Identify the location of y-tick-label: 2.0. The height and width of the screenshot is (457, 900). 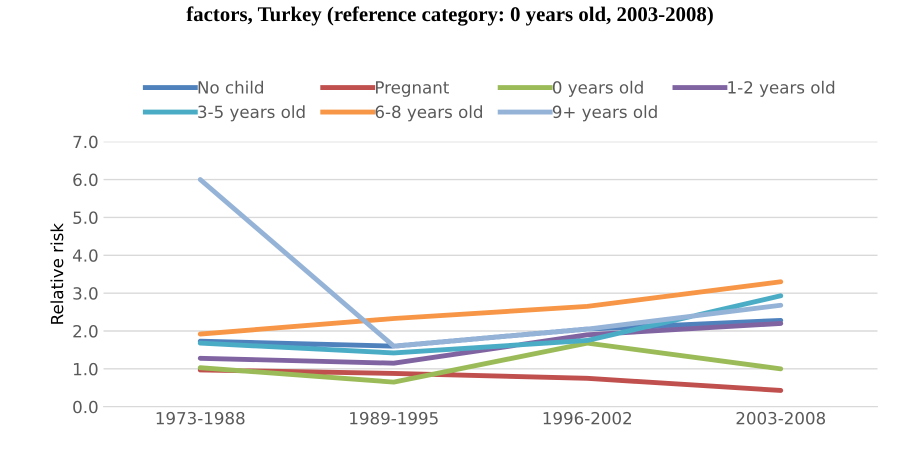
(85, 331).